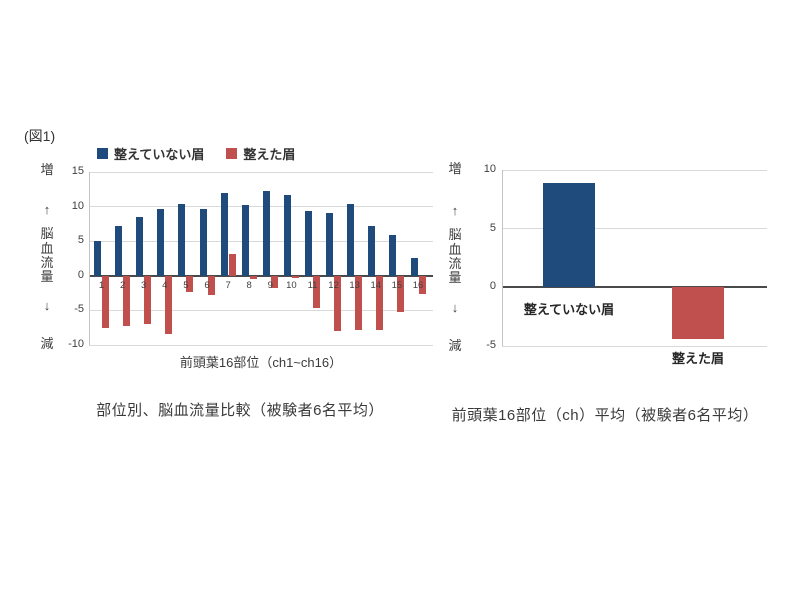 Image resolution: width=800 pixels, height=600 pixels. What do you see at coordinates (203, 242) in the screenshot?
I see `left-chart-bar-untrimmed-ch6` at bounding box center [203, 242].